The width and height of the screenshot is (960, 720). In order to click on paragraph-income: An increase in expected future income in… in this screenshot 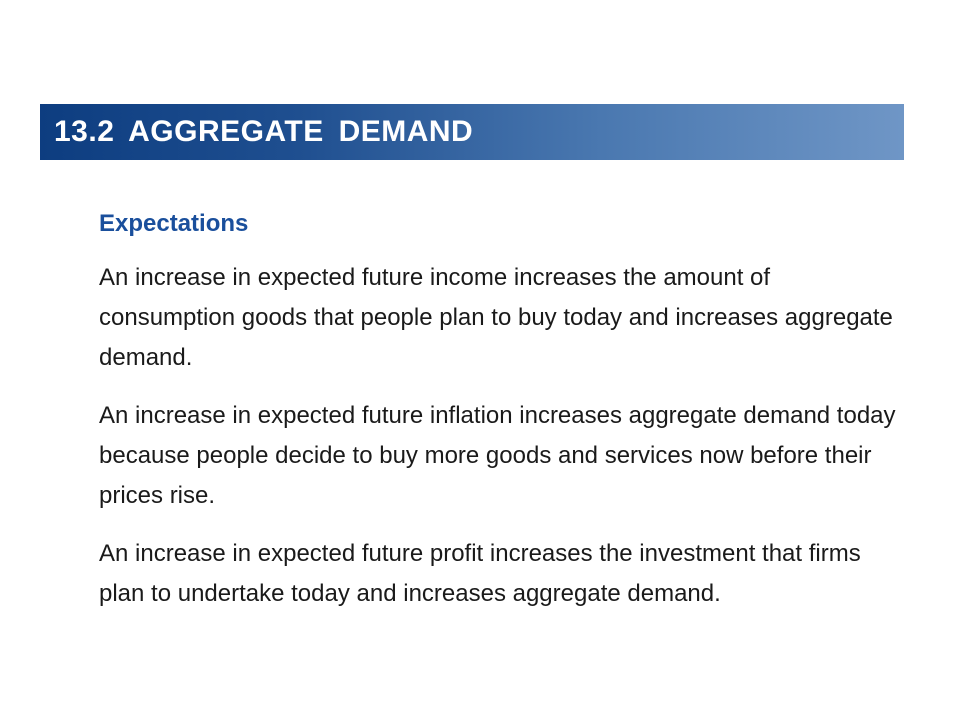, I will do `click(496, 317)`.